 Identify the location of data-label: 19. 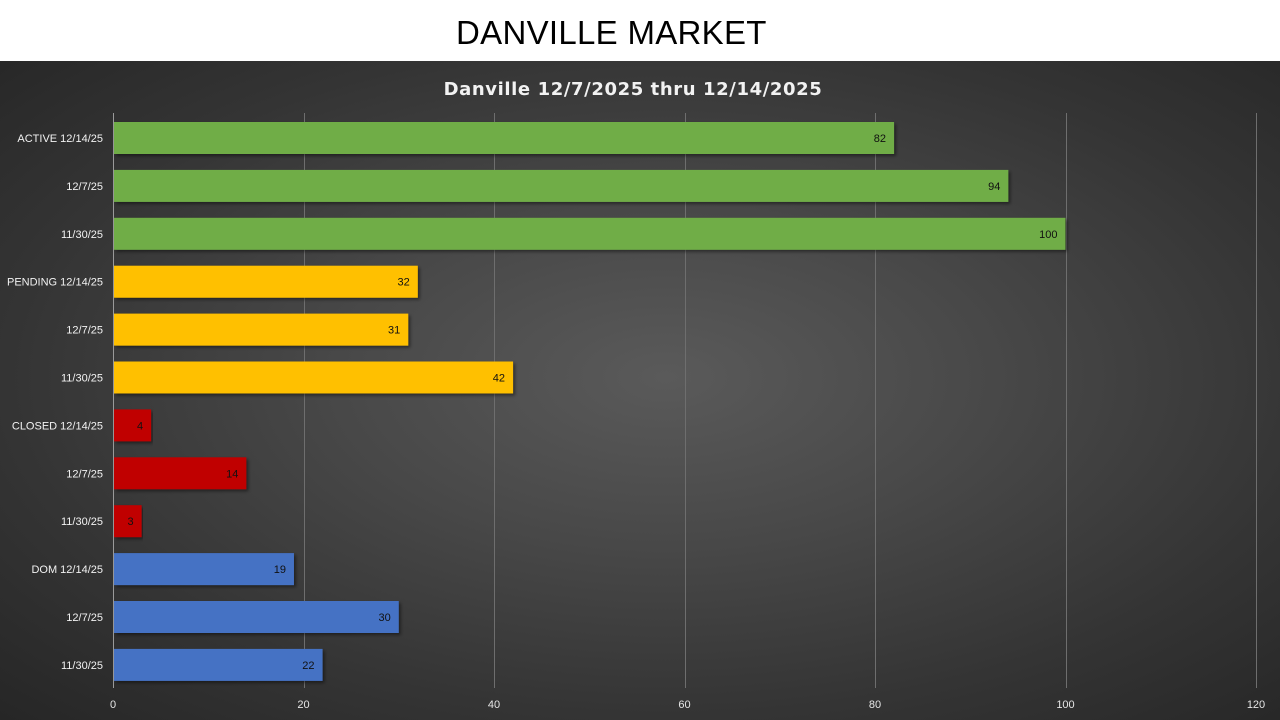
(280, 570).